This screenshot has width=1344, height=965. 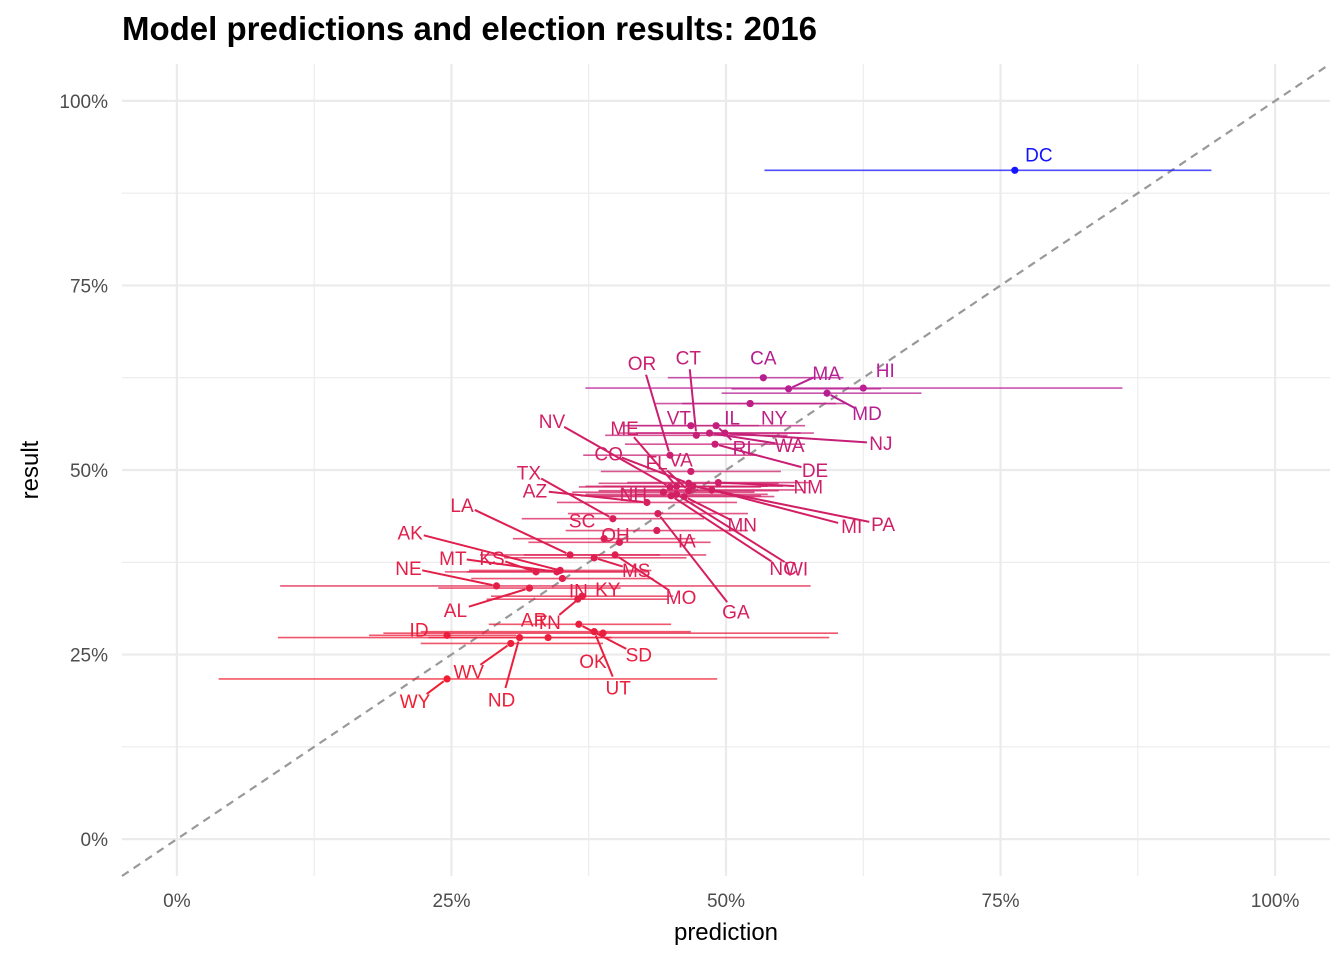 What do you see at coordinates (883, 525) in the screenshot?
I see `label-pa: PA` at bounding box center [883, 525].